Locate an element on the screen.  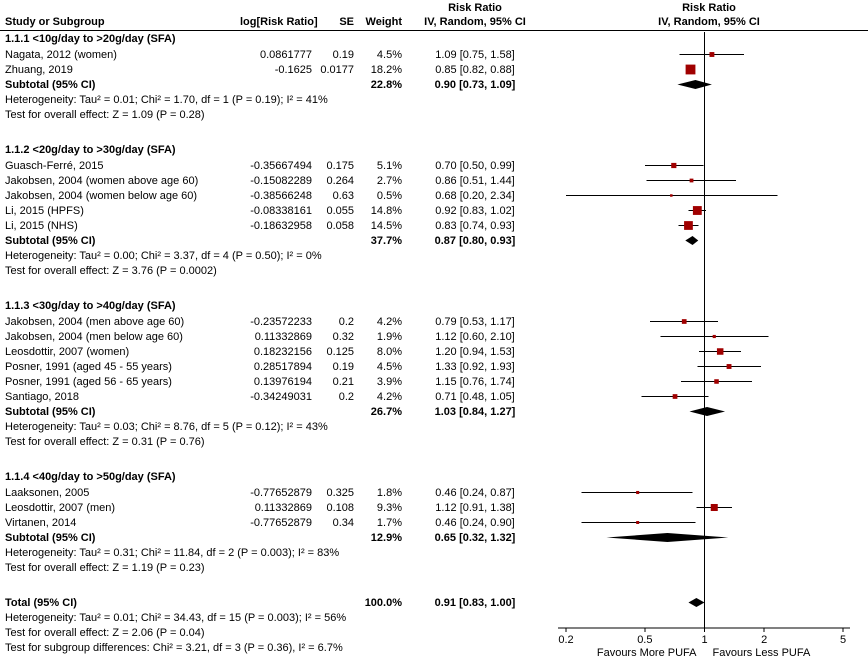
axis-tick-label: 0.2 is located at coordinates (565, 640).